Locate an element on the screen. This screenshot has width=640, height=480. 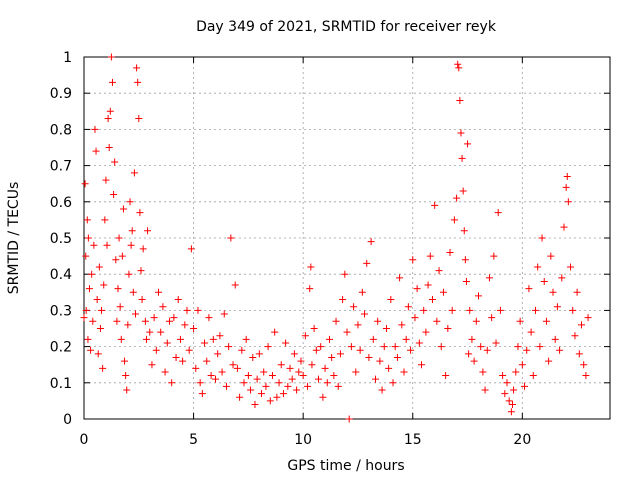
y-tick-label: 0.1 is located at coordinates (61, 384).